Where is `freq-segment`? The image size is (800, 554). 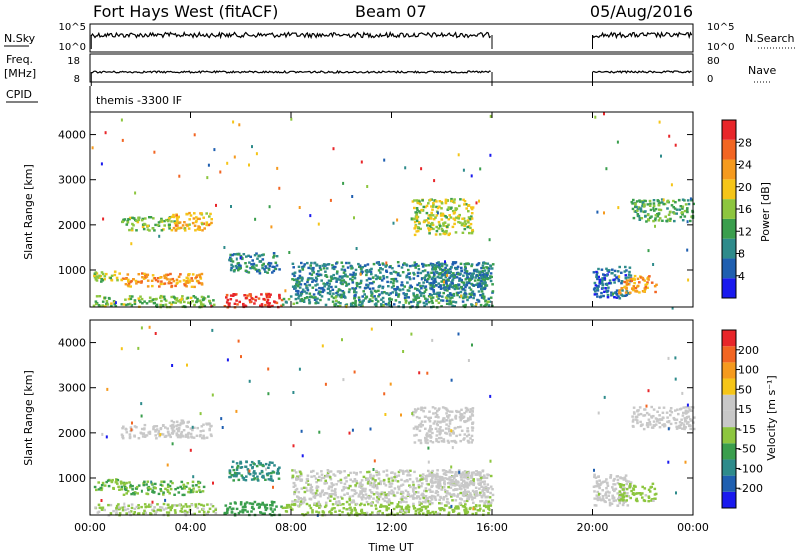 freq-segment is located at coordinates (642, 72).